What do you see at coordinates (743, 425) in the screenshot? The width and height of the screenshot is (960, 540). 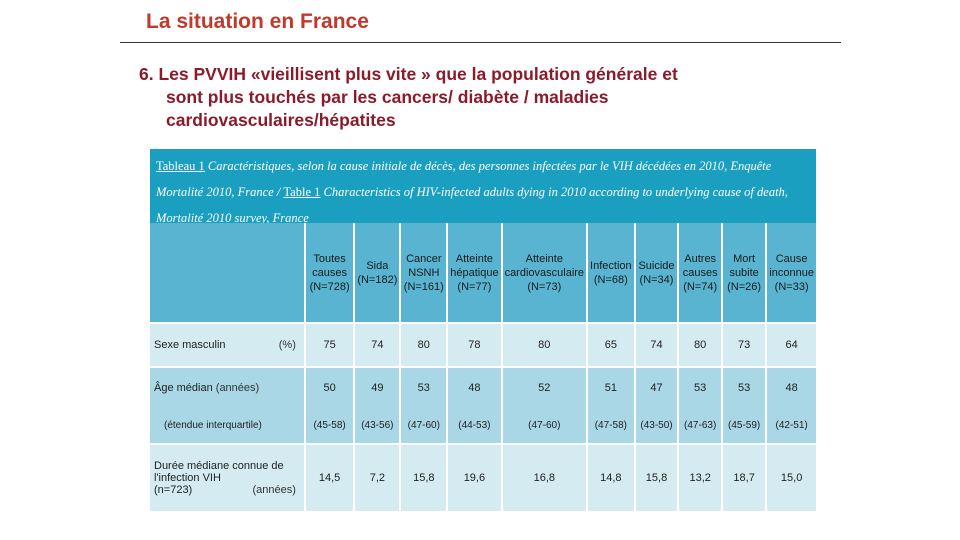 I see `table-cell: (45-59)` at bounding box center [743, 425].